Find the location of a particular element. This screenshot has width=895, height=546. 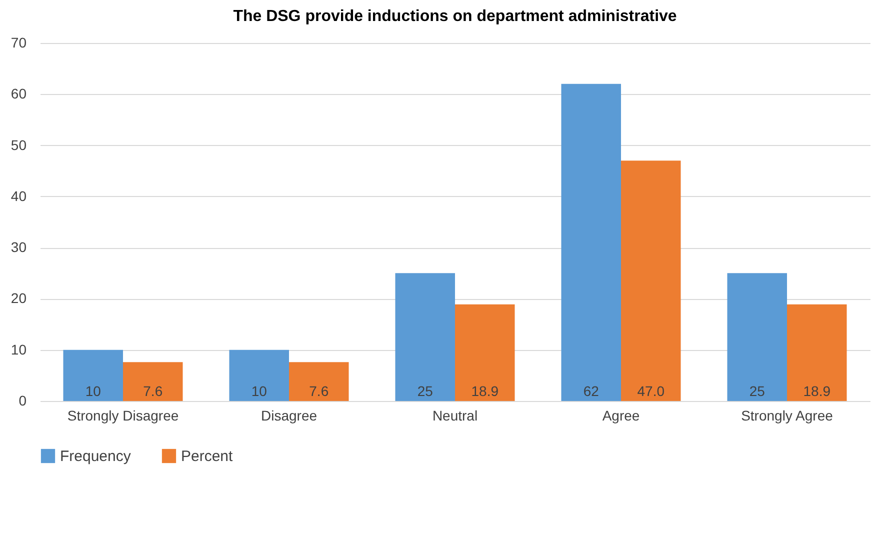

x-tick-label: Strongly Agree is located at coordinates (787, 416).